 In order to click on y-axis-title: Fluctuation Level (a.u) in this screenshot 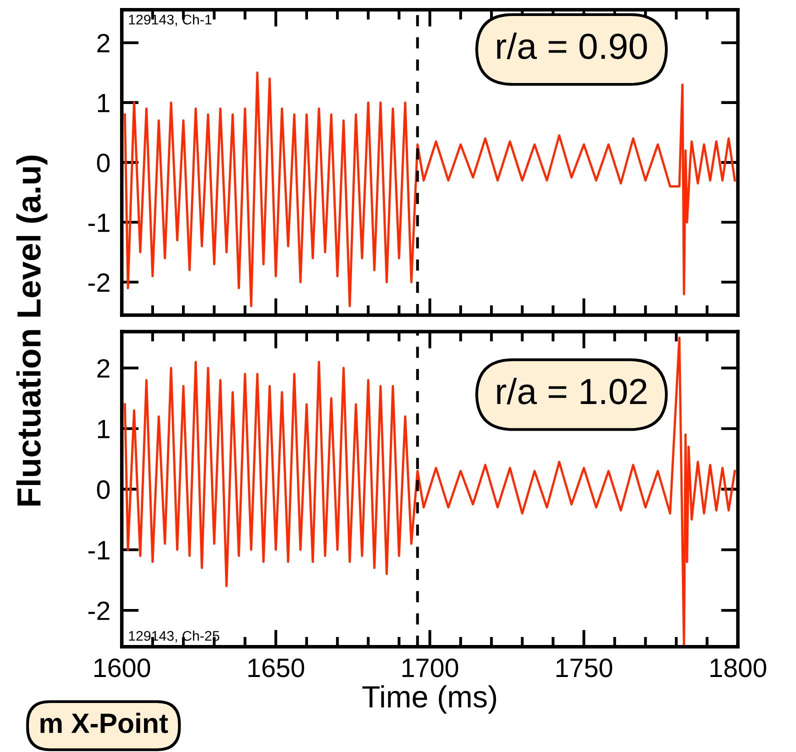, I will do `click(32, 331)`.